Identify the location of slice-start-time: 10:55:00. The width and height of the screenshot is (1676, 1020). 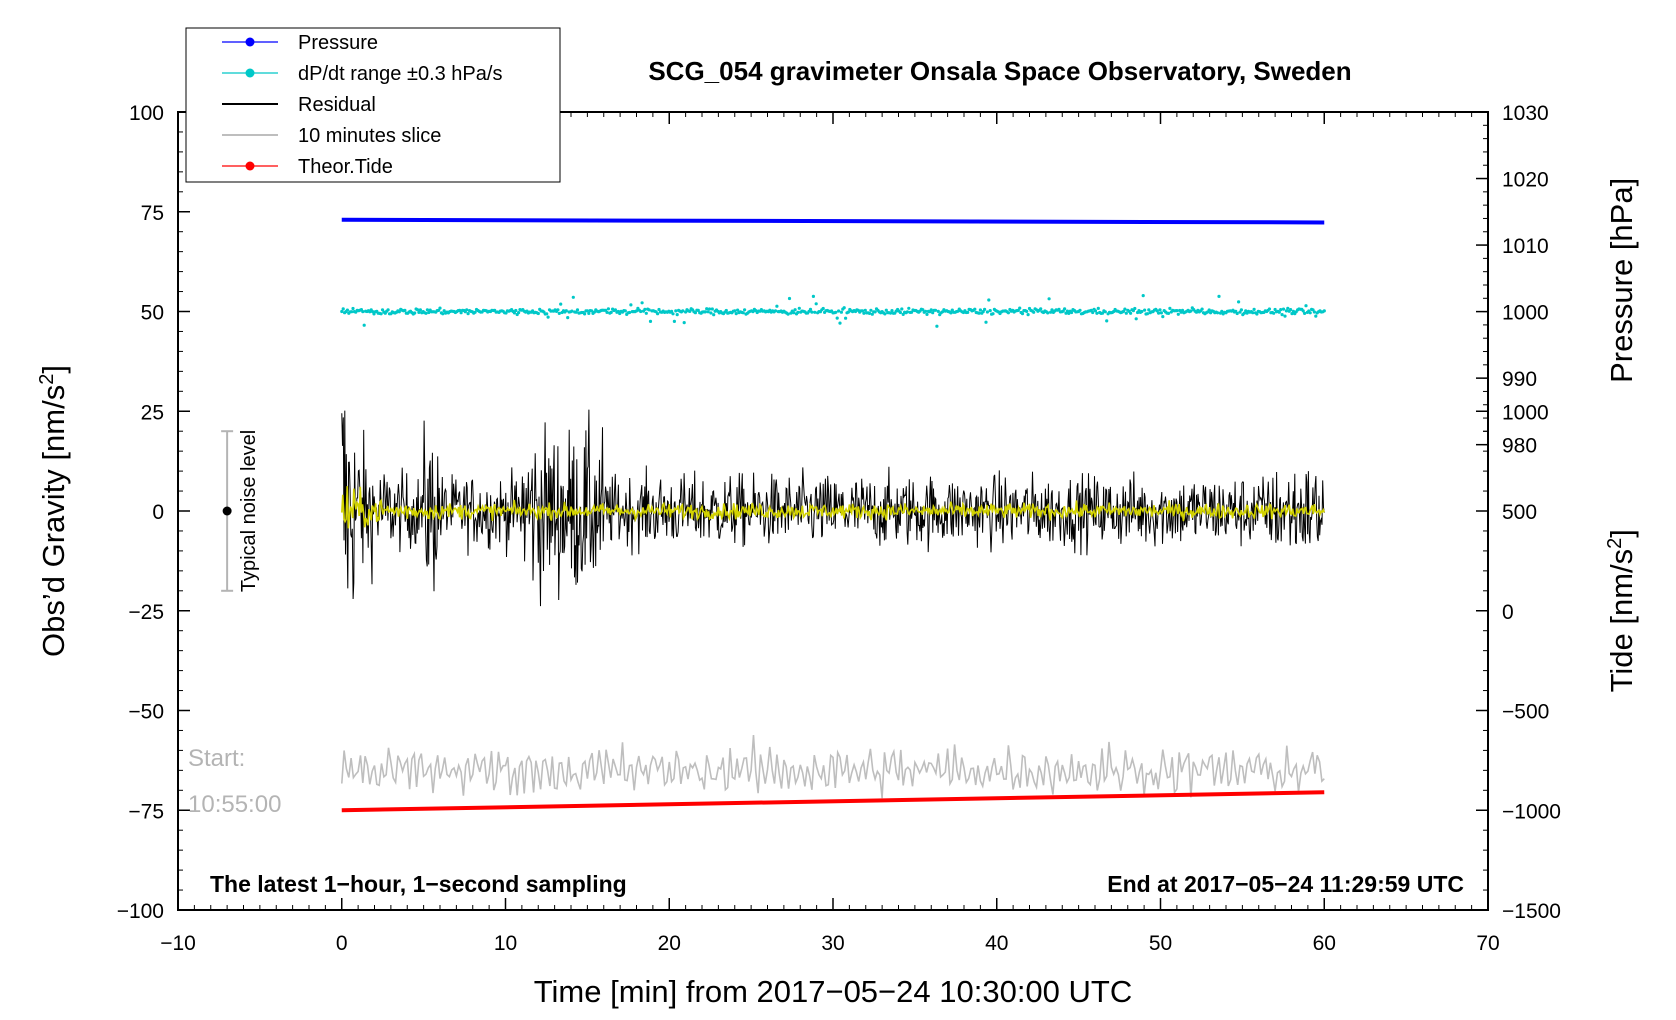
(234, 804).